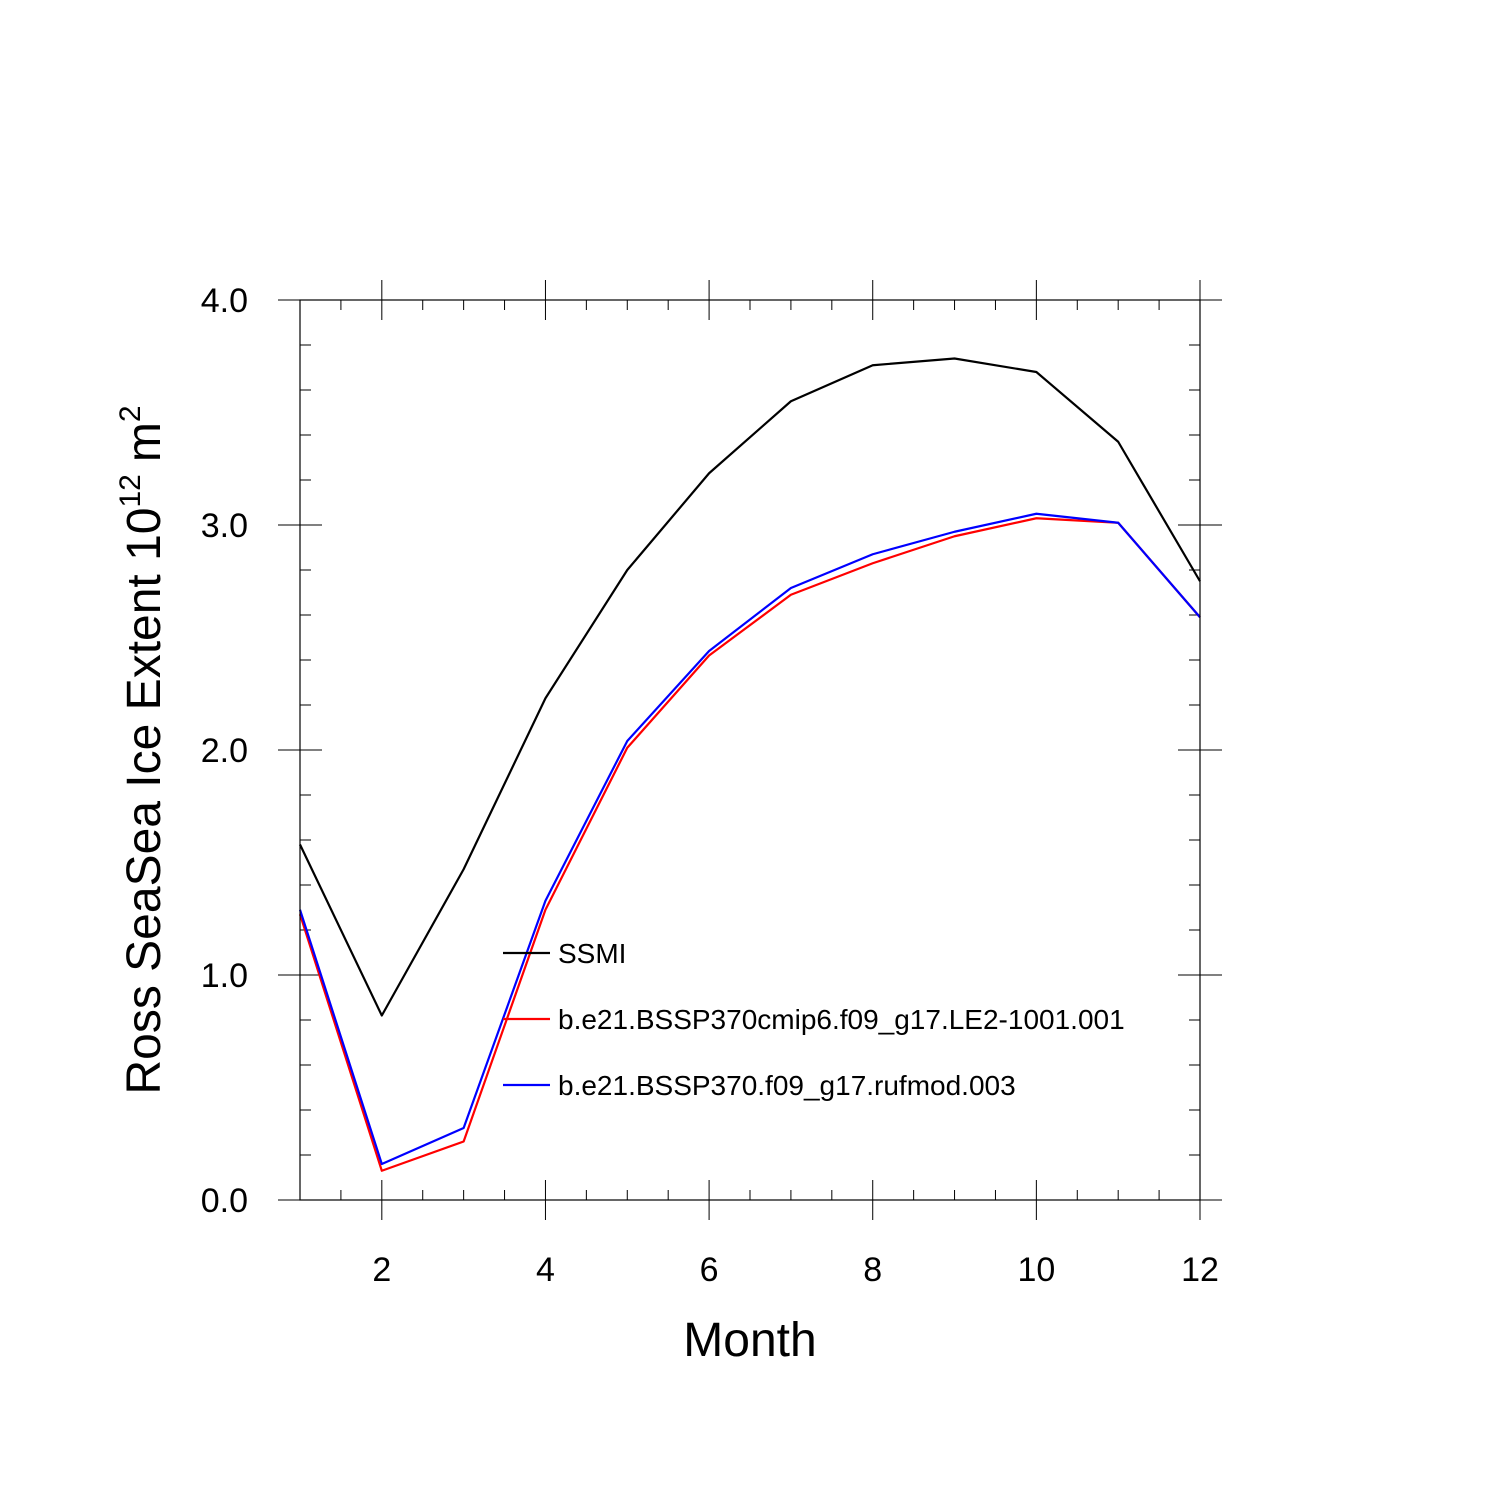 Image resolution: width=1500 pixels, height=1500 pixels. Describe the element at coordinates (144, 442) in the screenshot. I see `y-axis-title-unit: m` at that location.